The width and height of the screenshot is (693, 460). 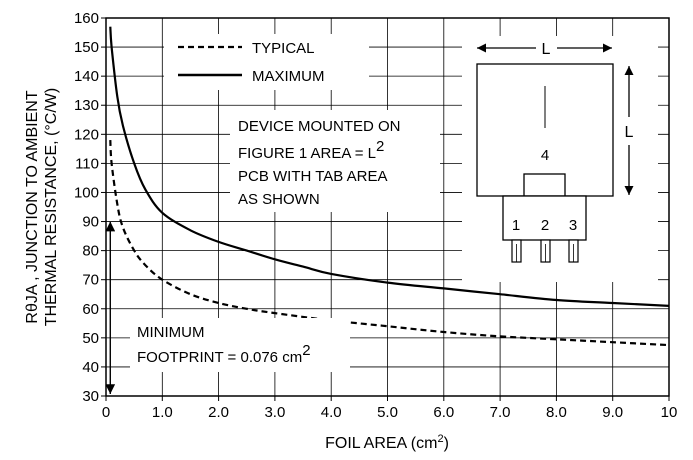 What do you see at coordinates (86, 134) in the screenshot?
I see `y-tick-label: 120` at bounding box center [86, 134].